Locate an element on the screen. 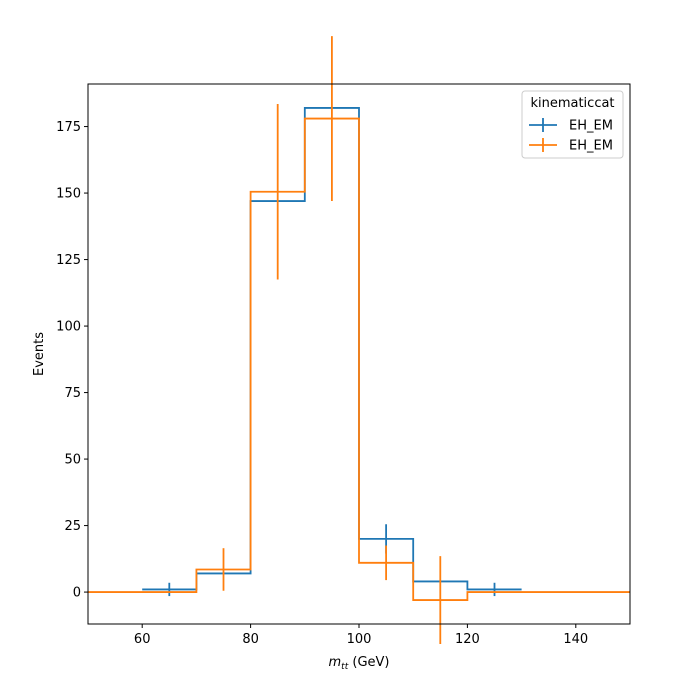  x-axis-label-unit: (GeV) is located at coordinates (368, 662).